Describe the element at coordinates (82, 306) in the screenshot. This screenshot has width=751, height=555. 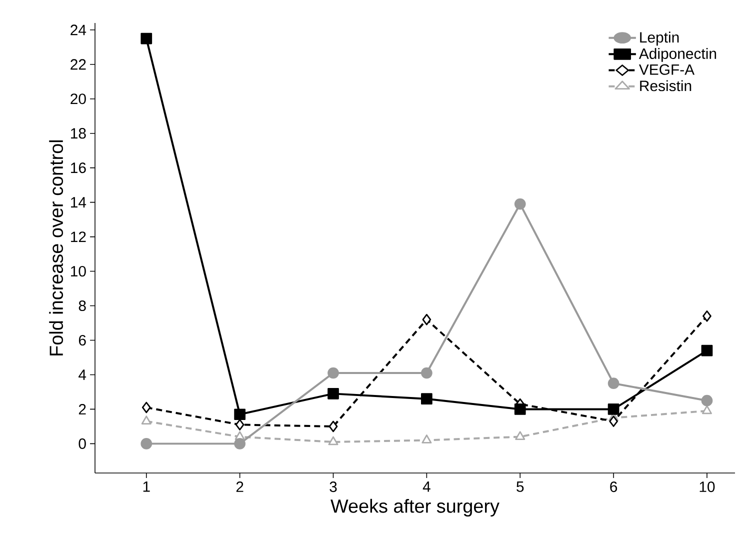
I see `y-tick-label: 8` at that location.